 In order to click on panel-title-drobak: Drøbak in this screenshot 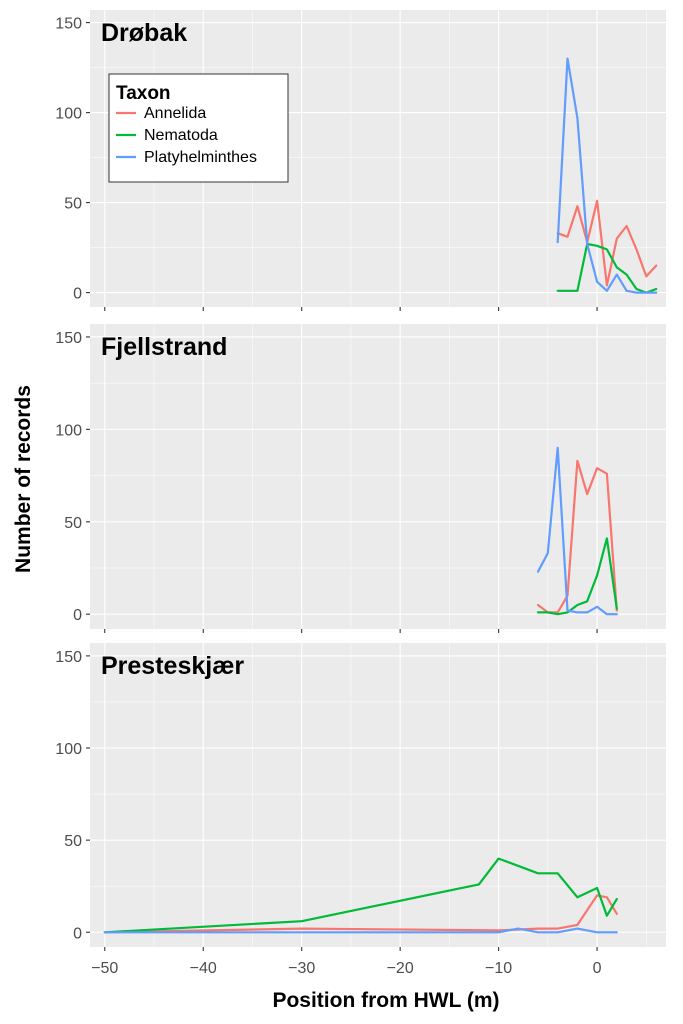, I will do `click(144, 33)`.